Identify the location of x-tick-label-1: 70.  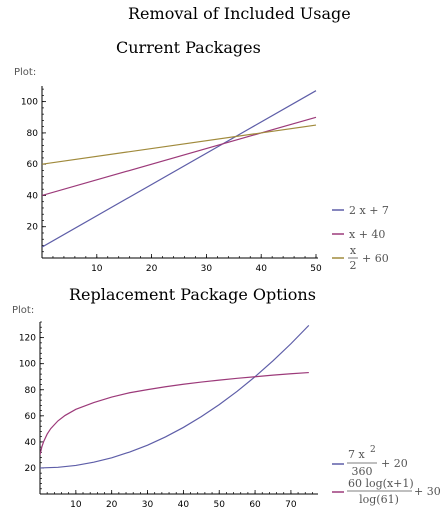
(291, 505).